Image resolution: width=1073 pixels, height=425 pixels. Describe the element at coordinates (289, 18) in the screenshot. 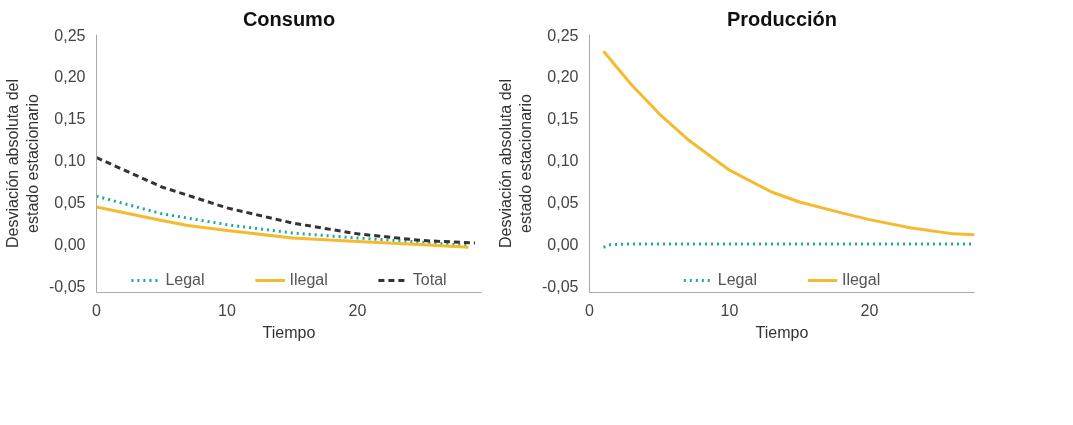

I see `chart-title: Consumo` at that location.